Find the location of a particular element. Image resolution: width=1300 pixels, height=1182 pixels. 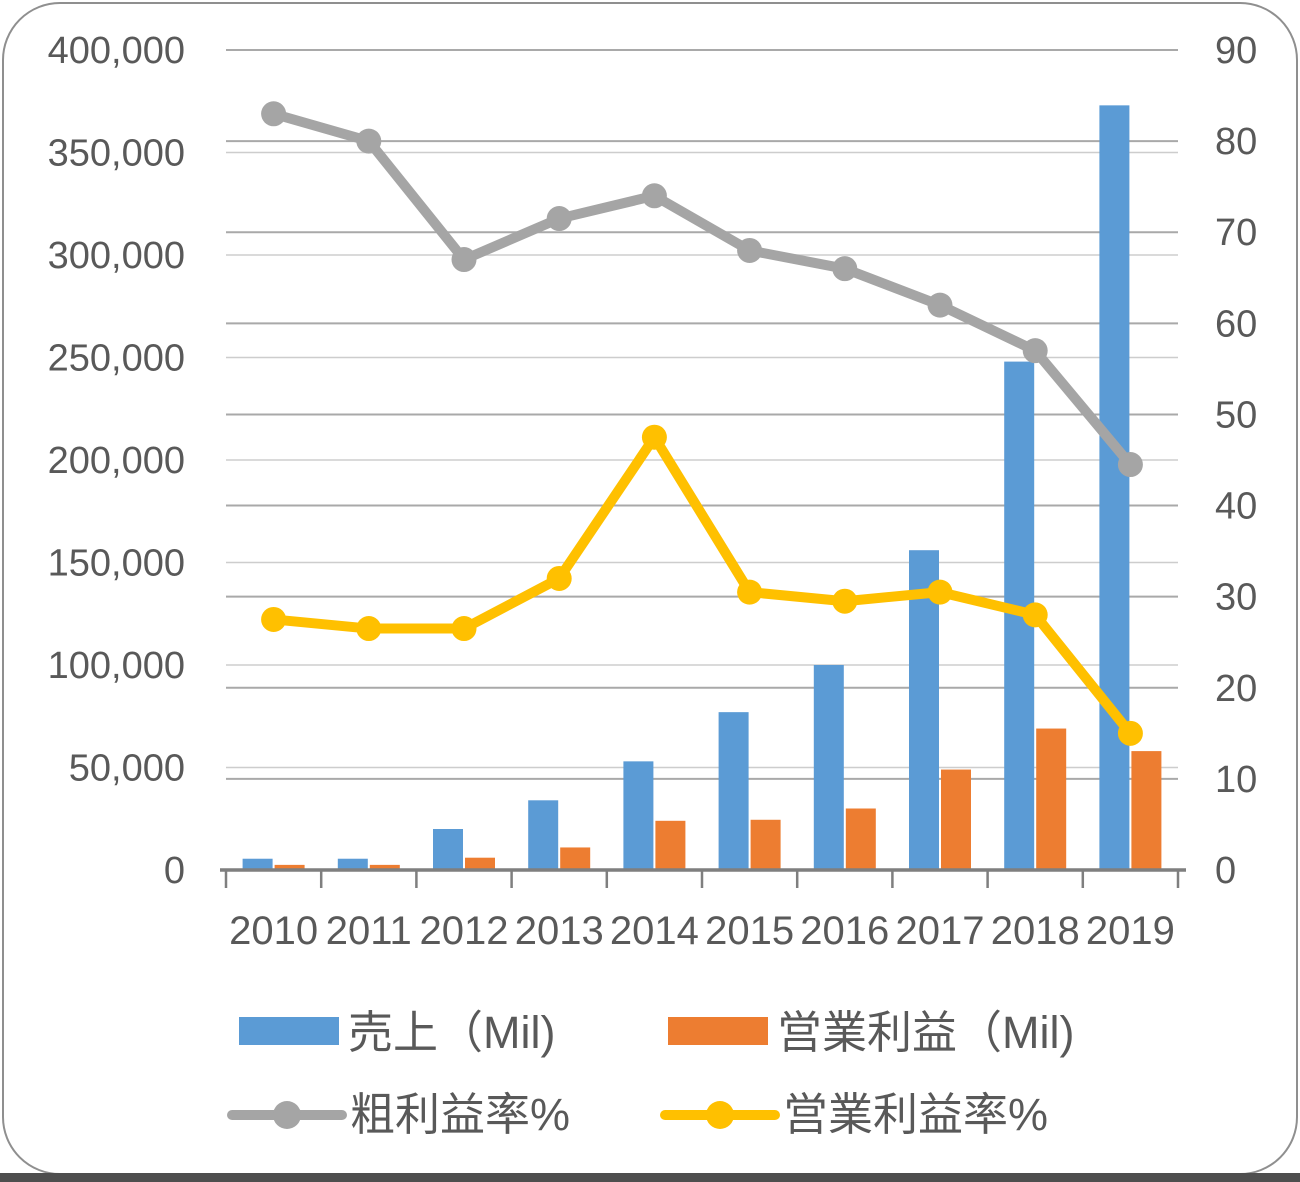

legend-marker-operating-margin-rate is located at coordinates (720, 1115).